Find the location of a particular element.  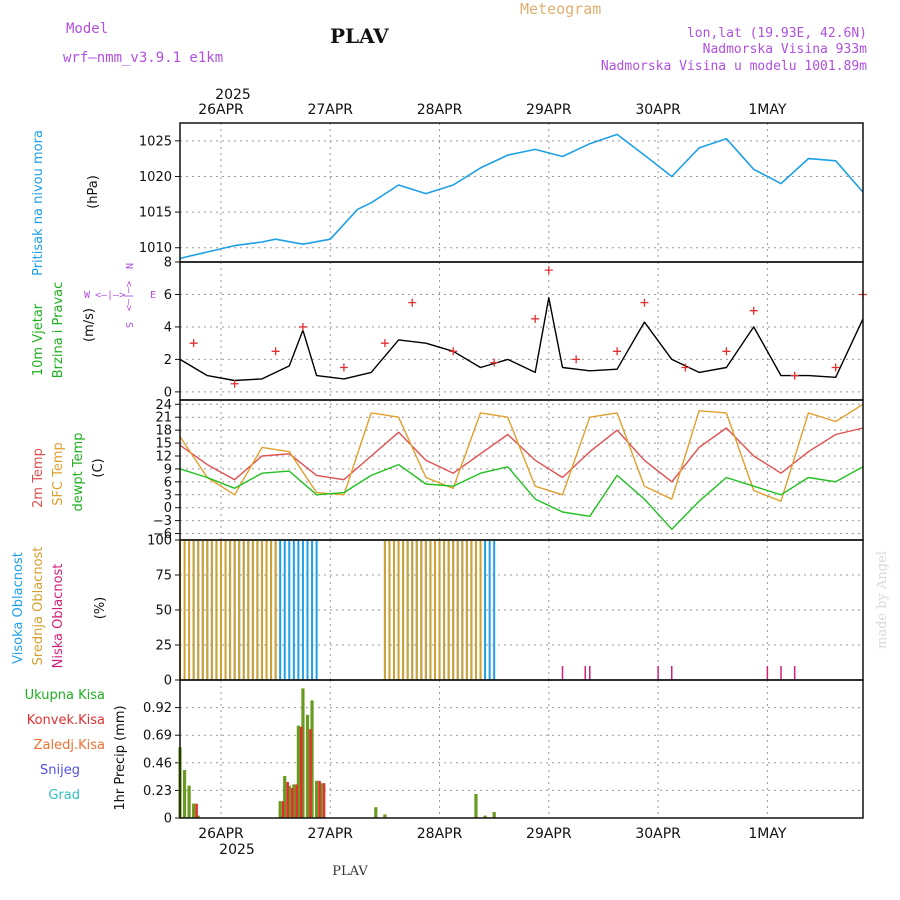

wind-tick-label: 0 is located at coordinates (168, 392).